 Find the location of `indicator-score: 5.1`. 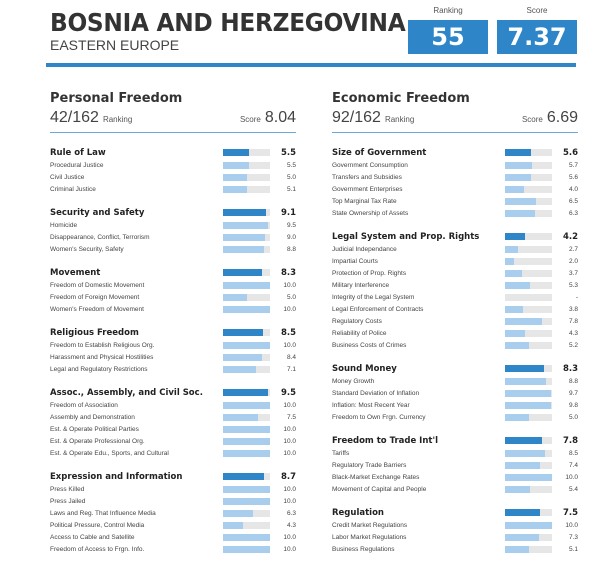

indicator-score: 5.1 is located at coordinates (291, 189).